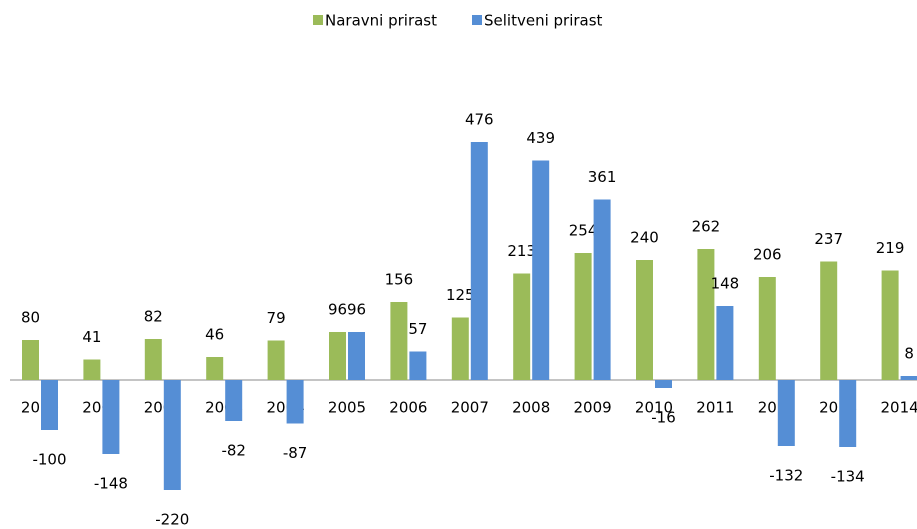 Image resolution: width=917 pixels, height=529 pixels. Describe the element at coordinates (399, 280) in the screenshot. I see `data-label: 156` at that location.